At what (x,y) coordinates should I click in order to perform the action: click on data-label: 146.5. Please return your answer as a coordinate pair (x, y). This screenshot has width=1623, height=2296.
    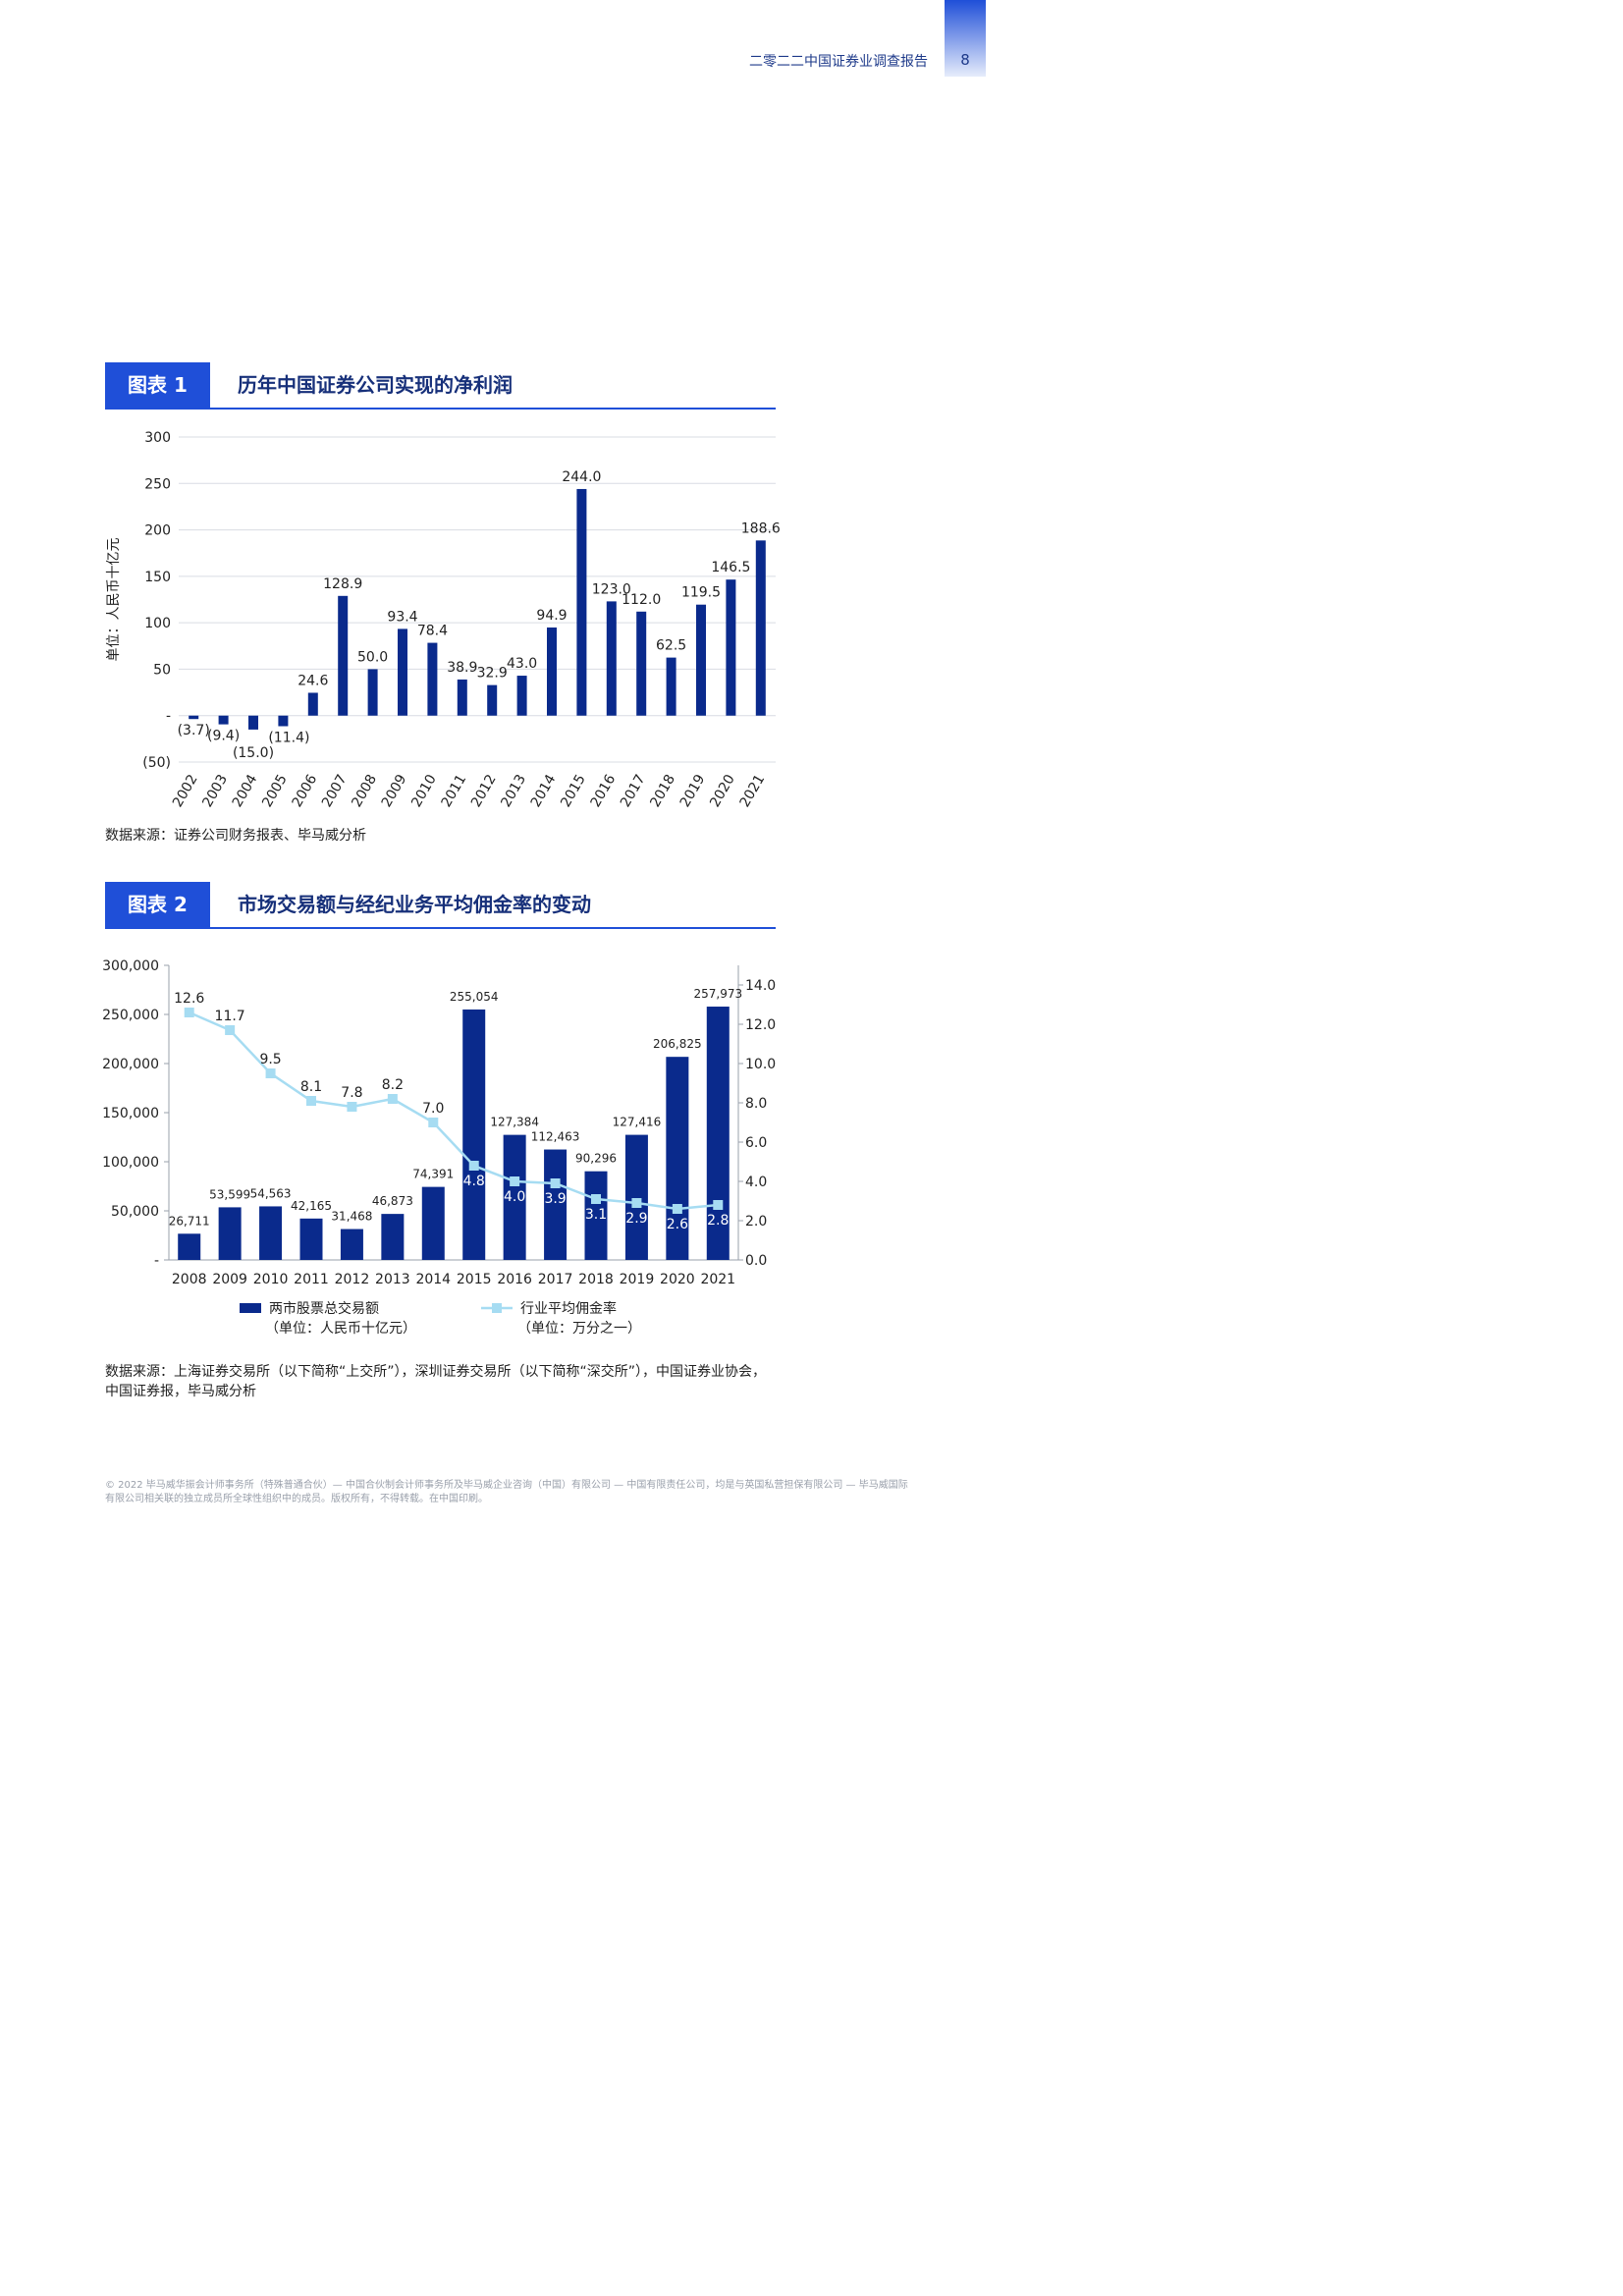
    Looking at the image, I should click on (730, 567).